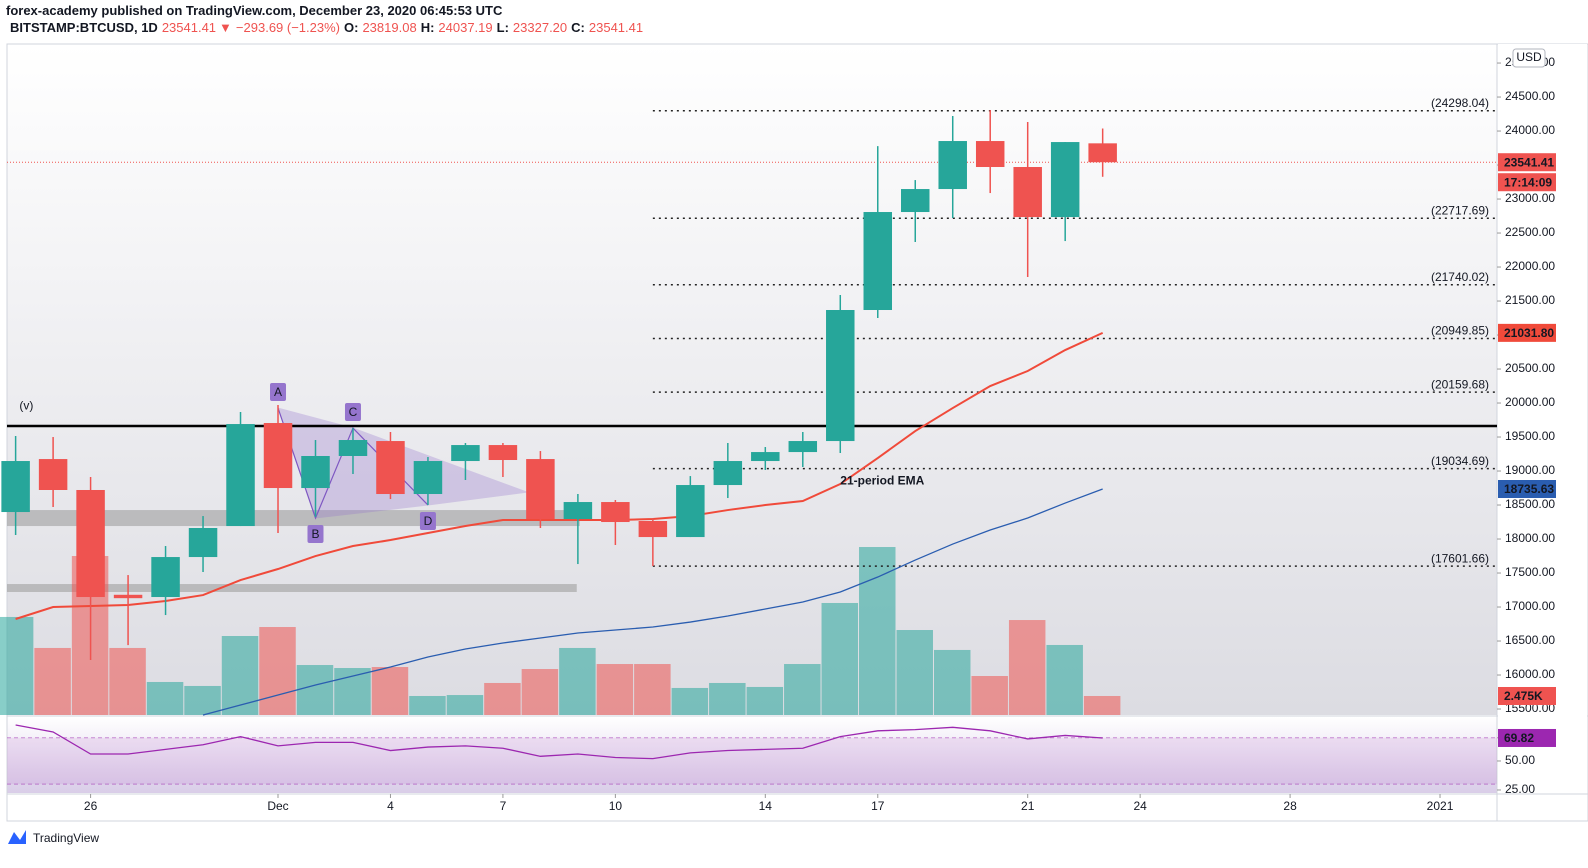  Describe the element at coordinates (1530, 96) in the screenshot. I see `y-tick-label: 24500.00` at that location.